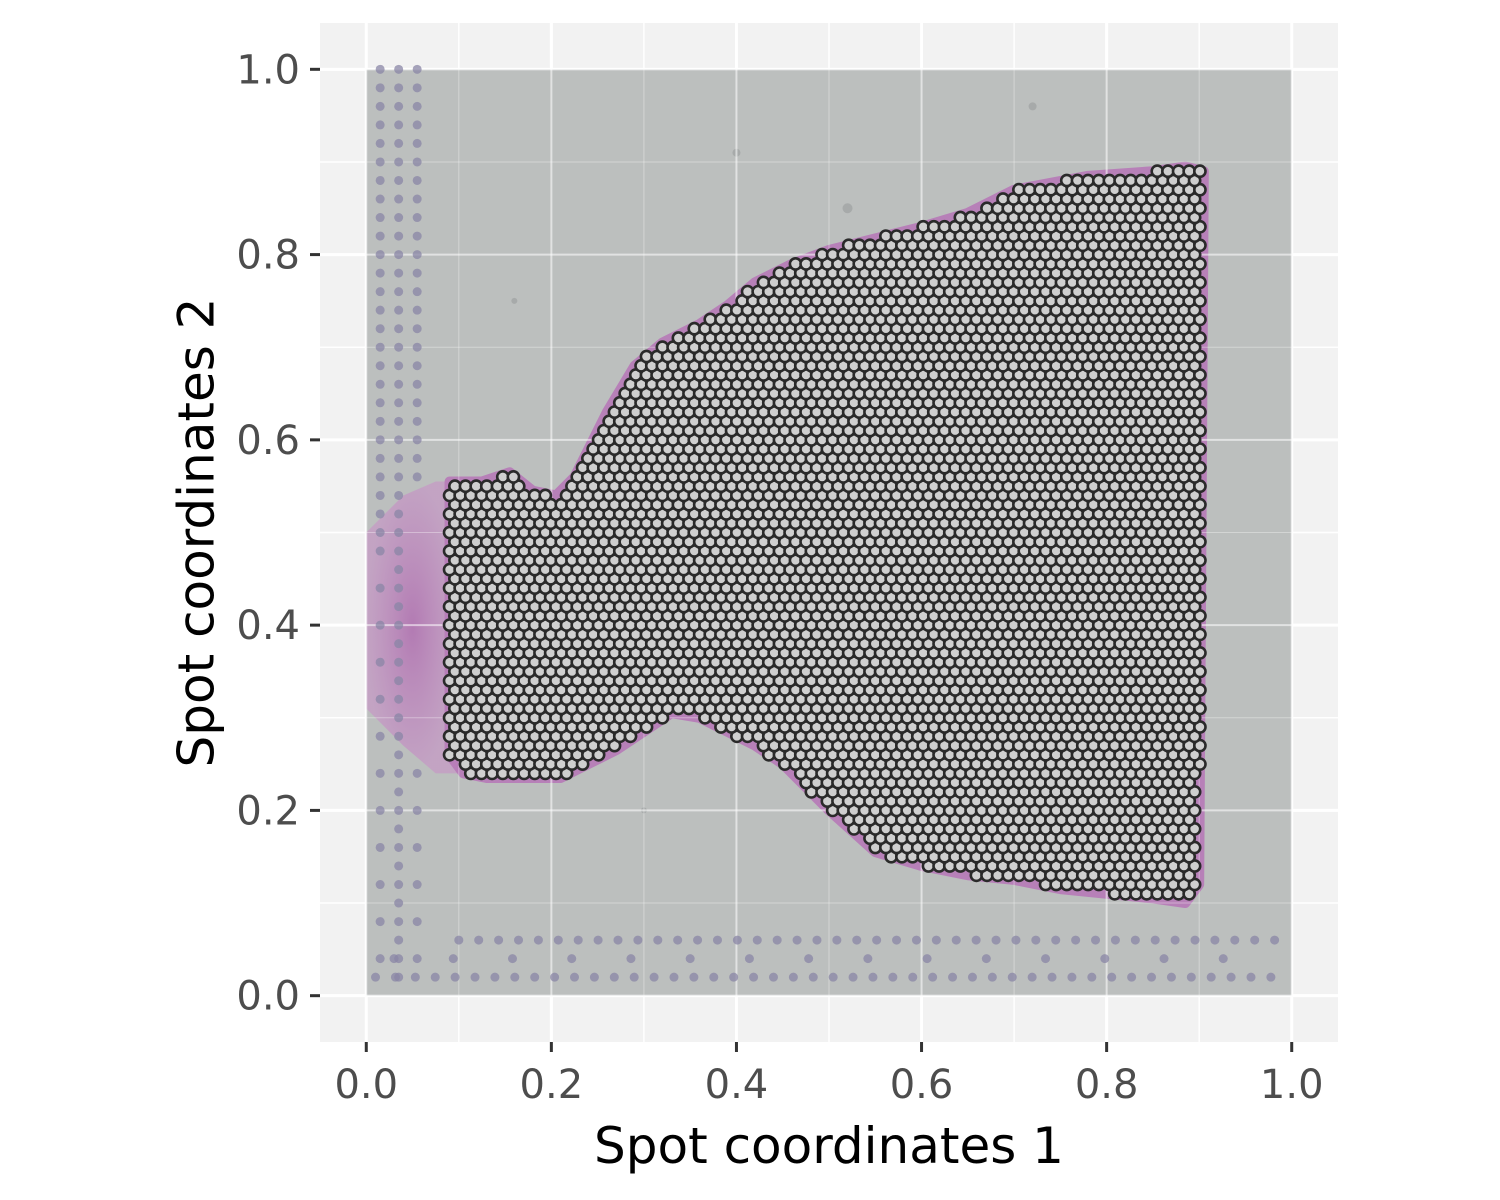 Image resolution: width=1500 pixels, height=1200 pixels. I want to click on x-tick-label: 0.6, so click(922, 1085).